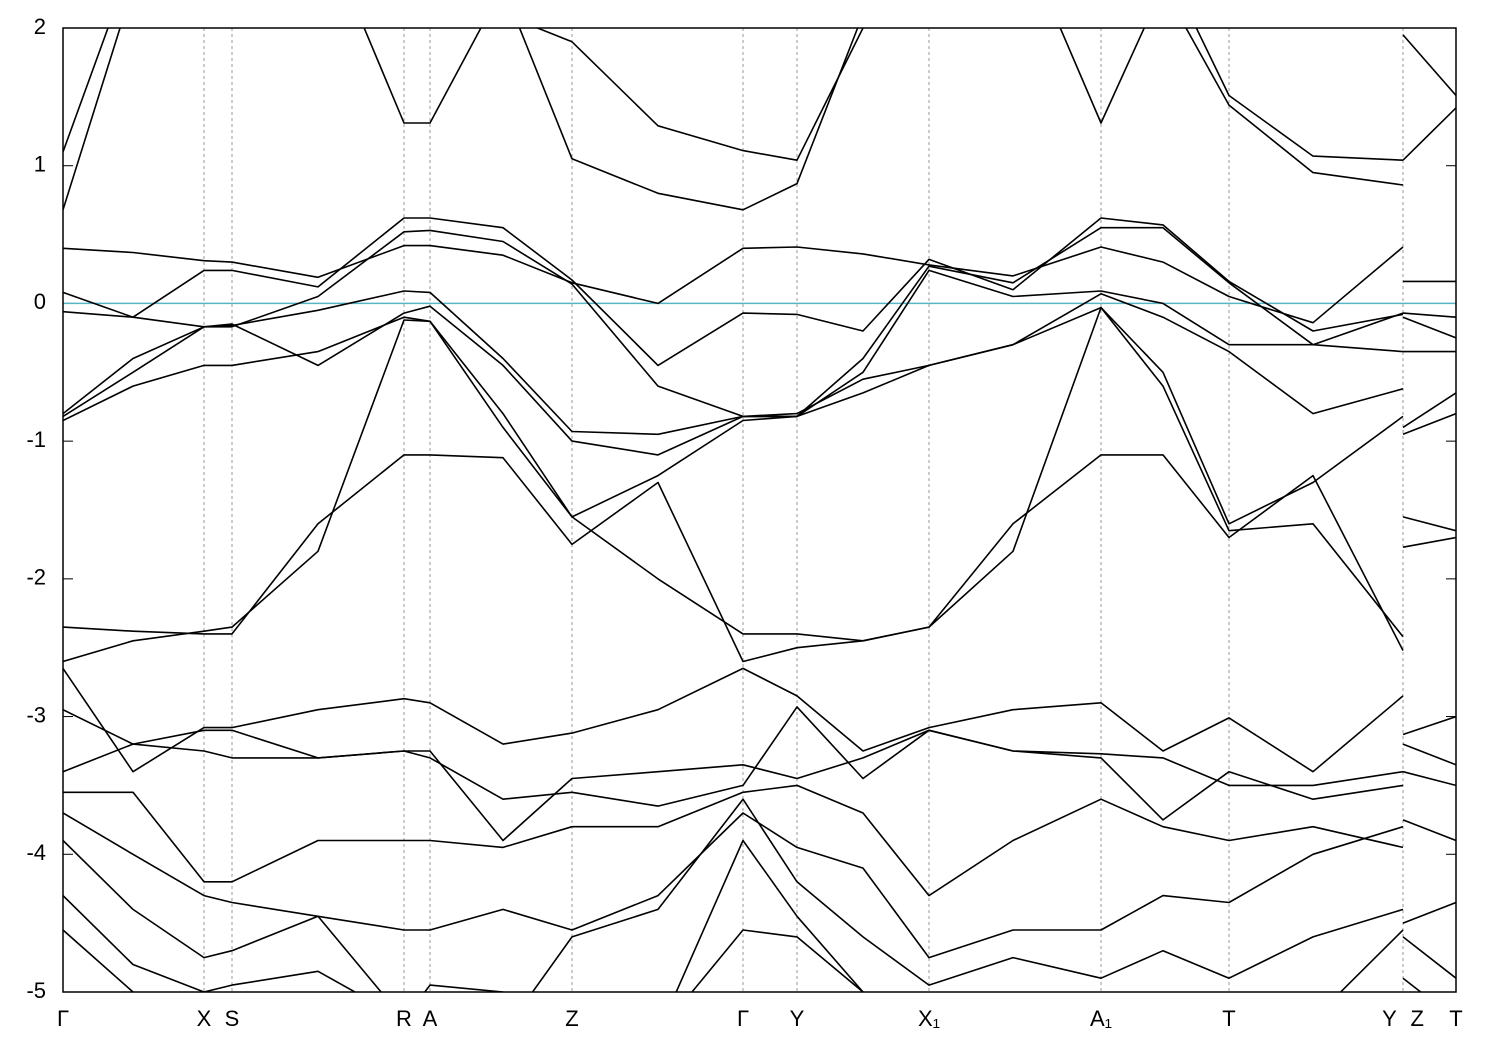 The height and width of the screenshot is (1050, 1500). What do you see at coordinates (36, 852) in the screenshot?
I see `y-tick-label: -4` at bounding box center [36, 852].